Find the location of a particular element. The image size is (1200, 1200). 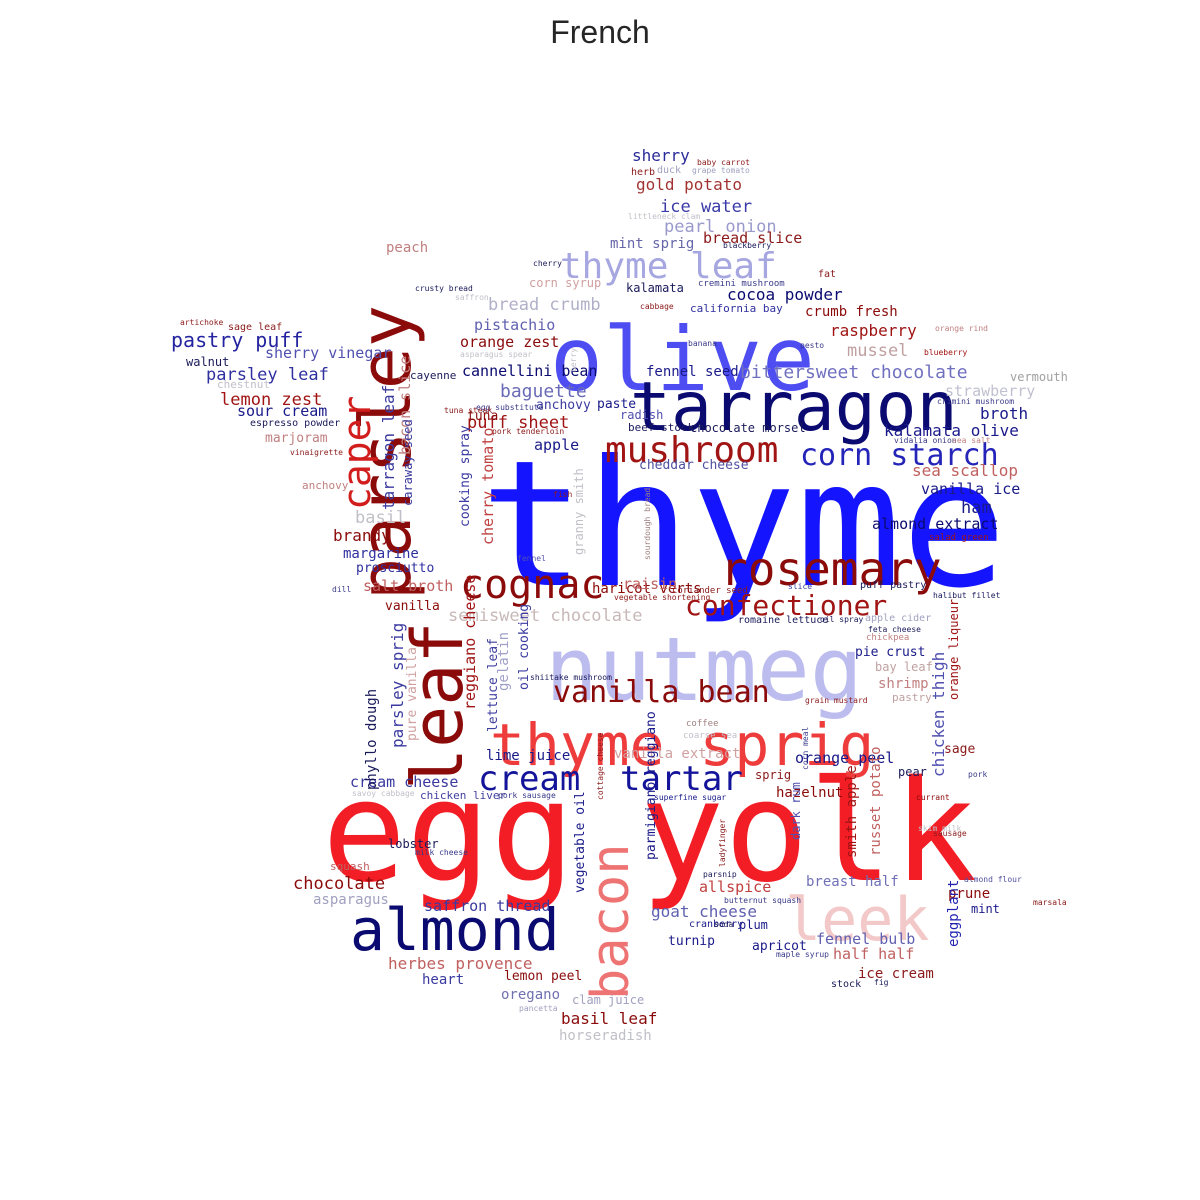

word-cremini-mushroom: cremini mushroom is located at coordinates (741, 284).